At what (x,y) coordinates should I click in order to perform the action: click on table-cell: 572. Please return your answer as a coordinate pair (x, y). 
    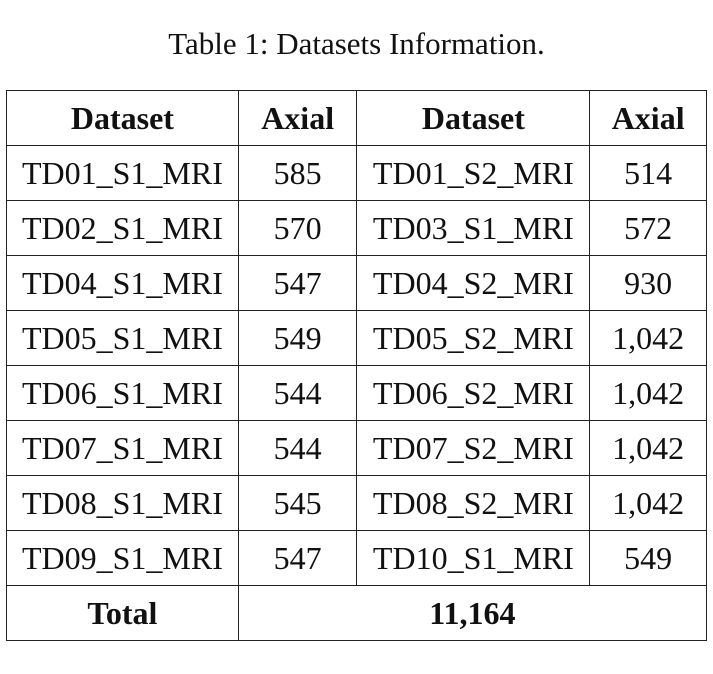
    Looking at the image, I should click on (648, 228).